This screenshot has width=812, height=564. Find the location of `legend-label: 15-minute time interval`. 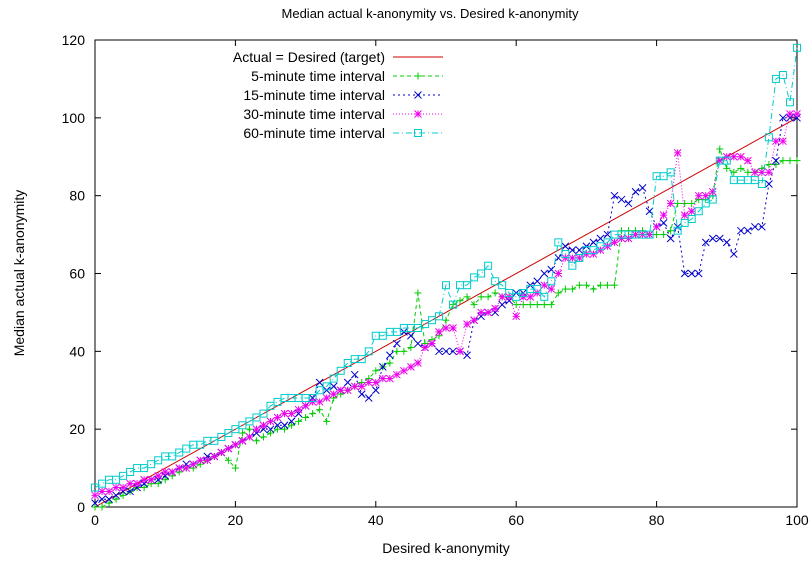

legend-label: 15-minute time interval is located at coordinates (314, 95).